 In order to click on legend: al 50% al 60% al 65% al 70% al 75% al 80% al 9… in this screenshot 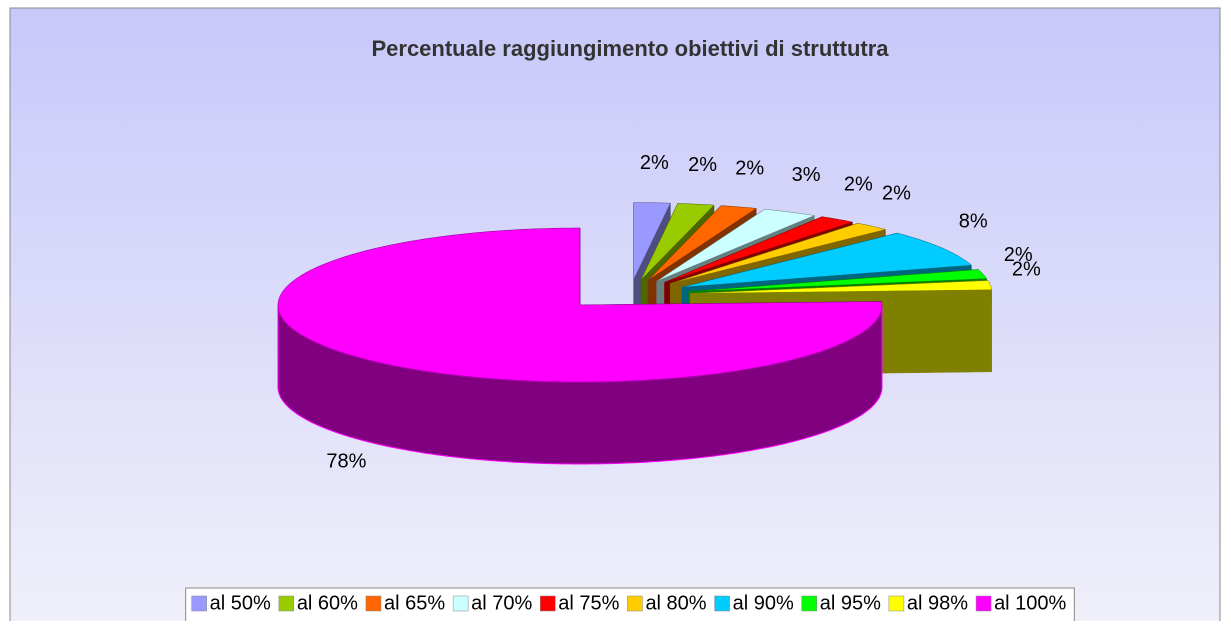, I will do `click(630, 605)`.